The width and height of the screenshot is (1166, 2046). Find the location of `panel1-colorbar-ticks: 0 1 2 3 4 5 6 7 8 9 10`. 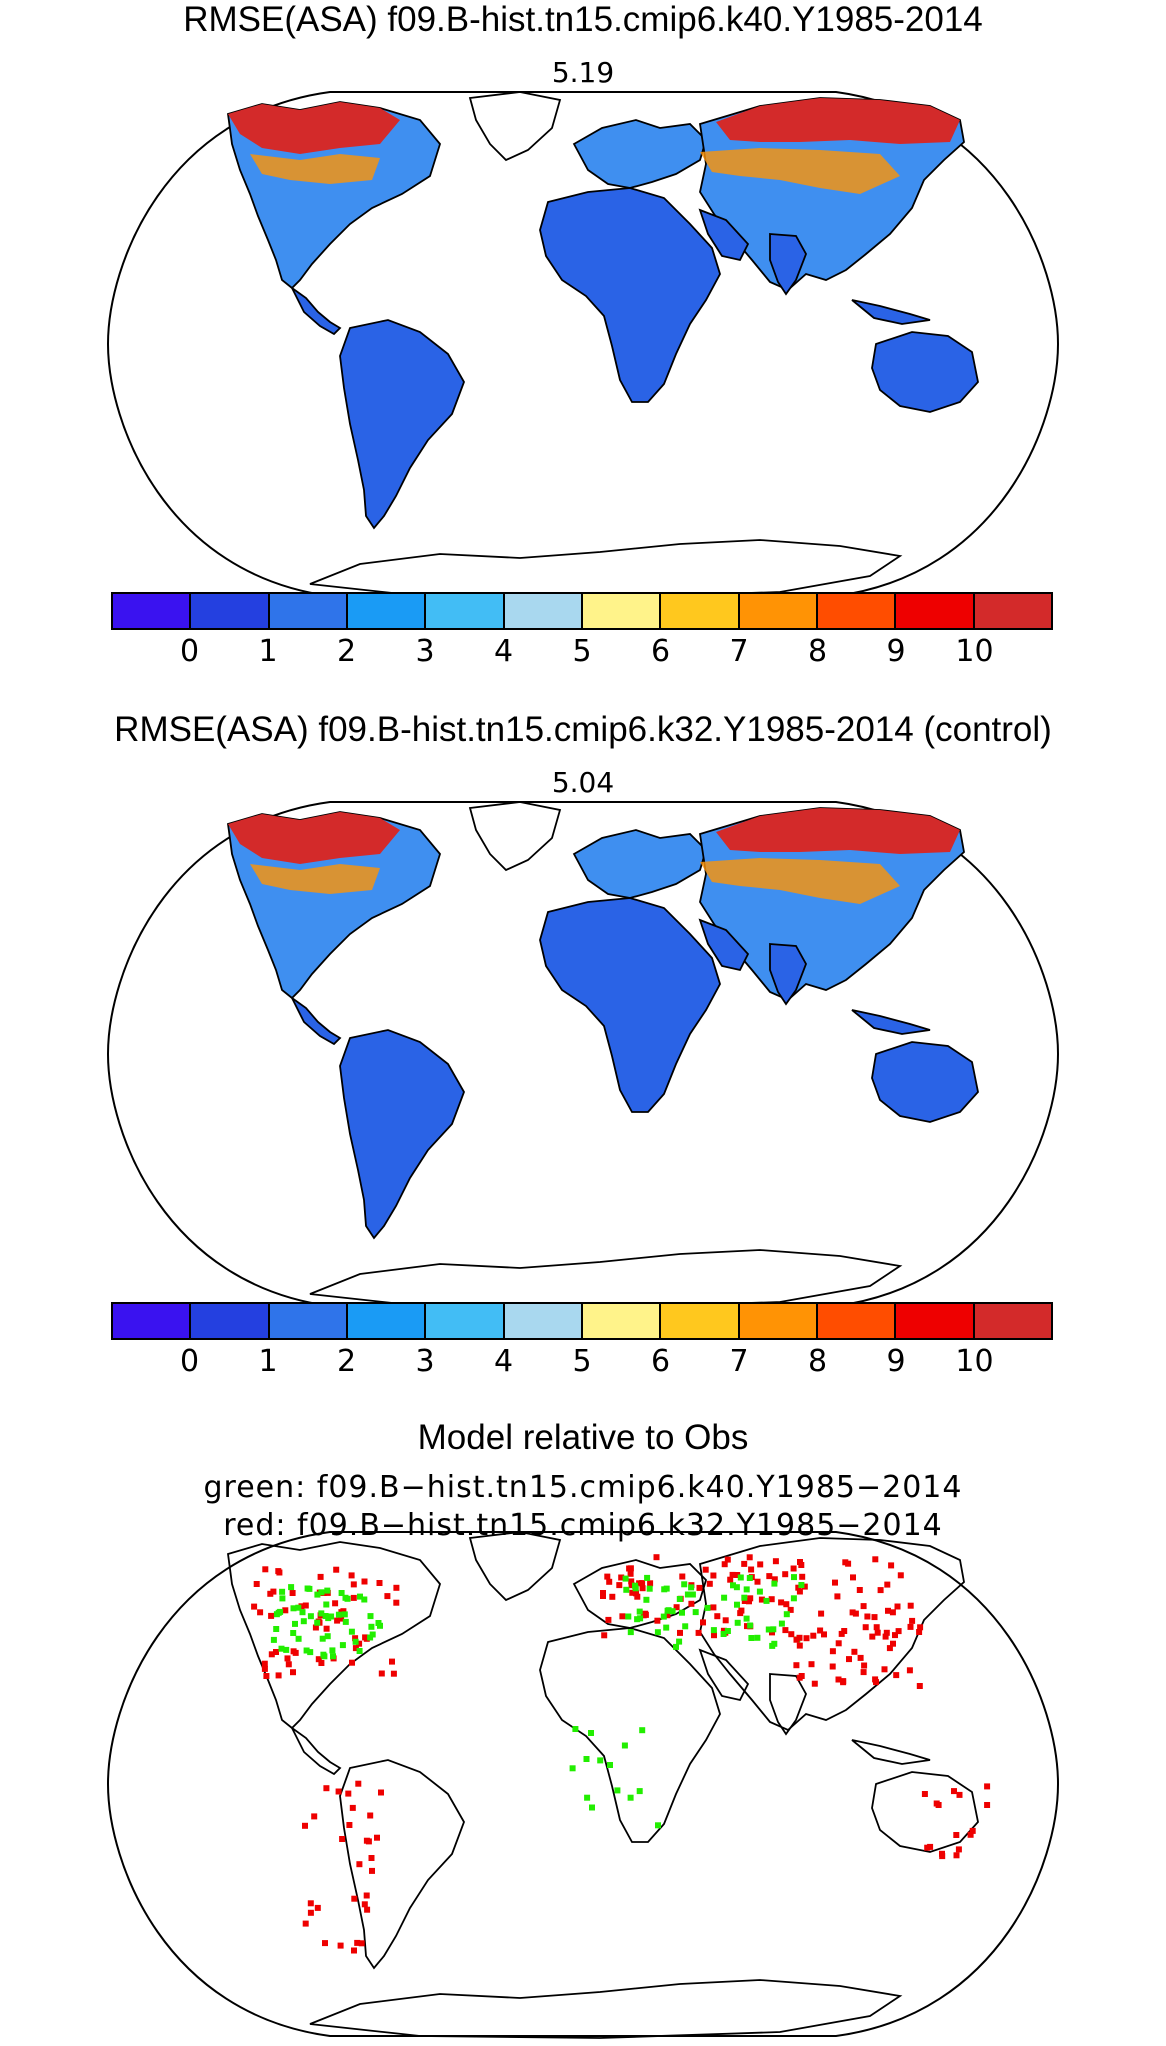

panel1-colorbar-ticks: 0 1 2 3 4 5 6 7 8 9 10 is located at coordinates (583, 654).